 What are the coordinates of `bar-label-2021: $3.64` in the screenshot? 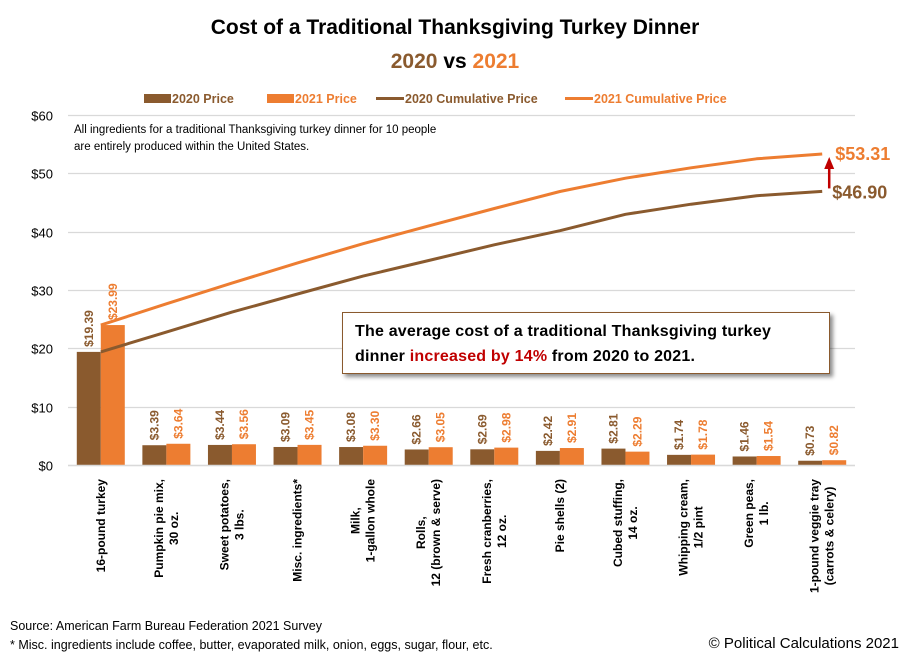 It's located at (178, 423).